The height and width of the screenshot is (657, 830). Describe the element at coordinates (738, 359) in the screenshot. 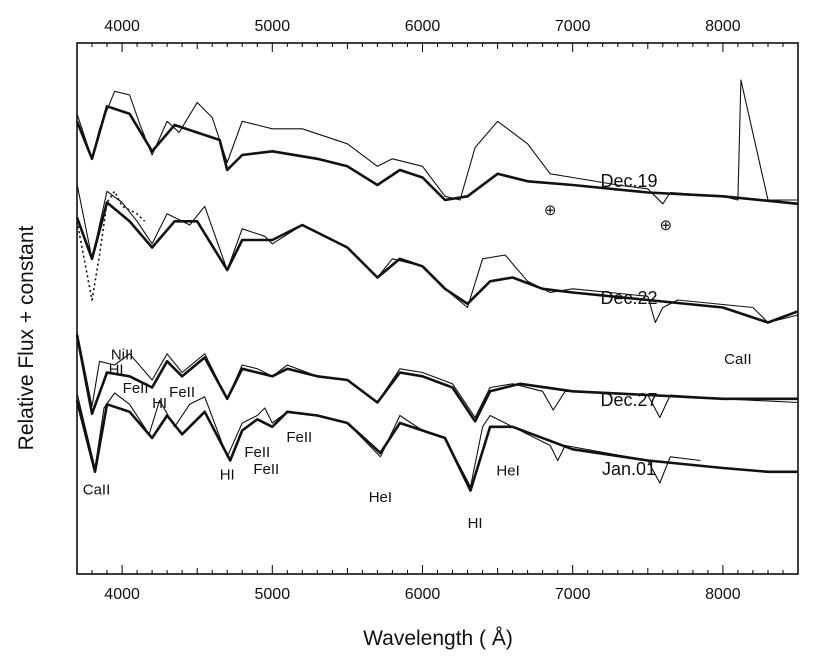

I see `line-id-label-13: CaII` at that location.